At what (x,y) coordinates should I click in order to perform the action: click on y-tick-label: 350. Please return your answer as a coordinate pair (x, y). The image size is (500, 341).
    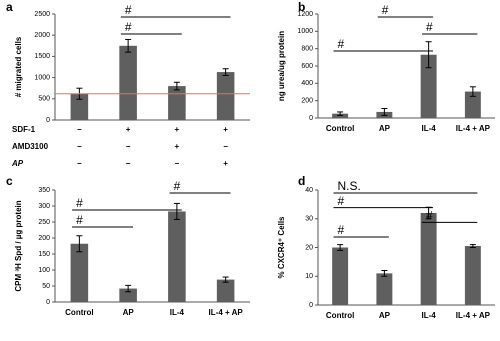
    Looking at the image, I should click on (44, 190).